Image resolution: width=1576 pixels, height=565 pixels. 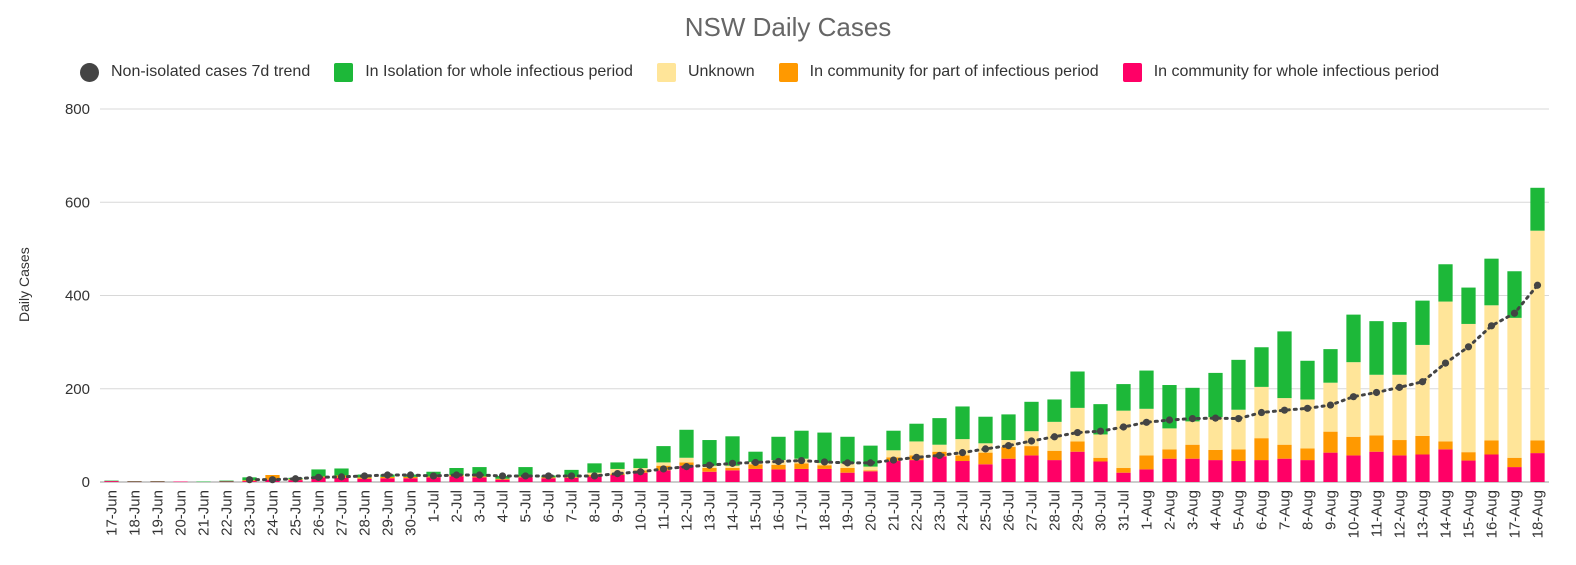 What do you see at coordinates (802, 510) in the screenshot?
I see `x-tick-label: 17-Jul` at bounding box center [802, 510].